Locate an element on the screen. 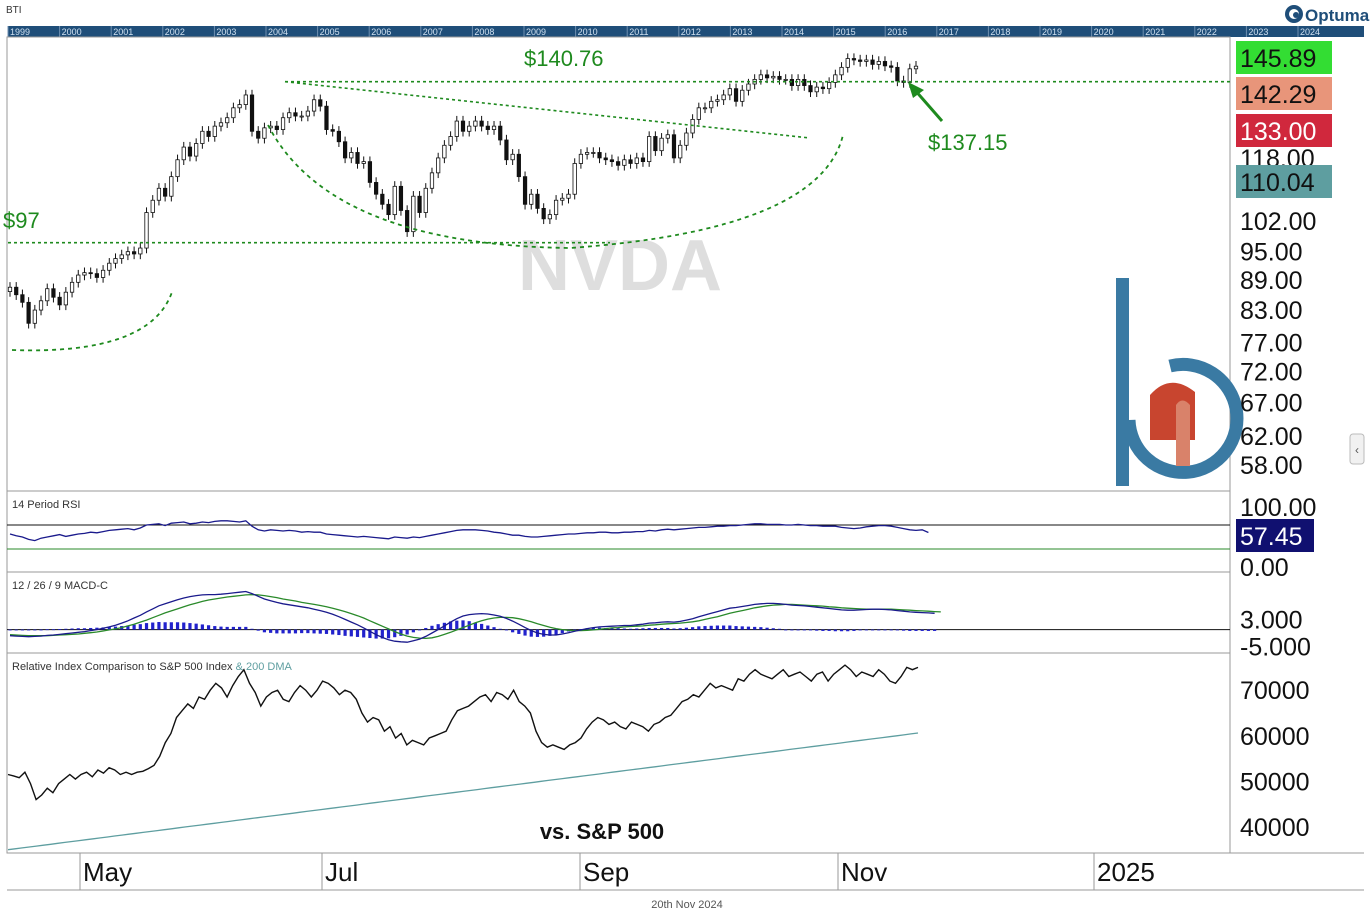  rsi-title: 14 Period RSI is located at coordinates (46, 505).